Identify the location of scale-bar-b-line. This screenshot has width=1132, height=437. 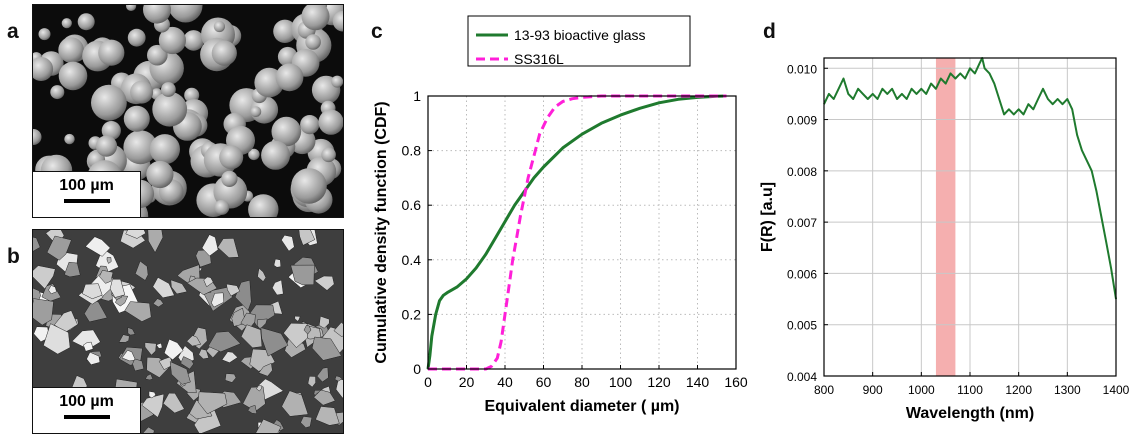
(86, 417).